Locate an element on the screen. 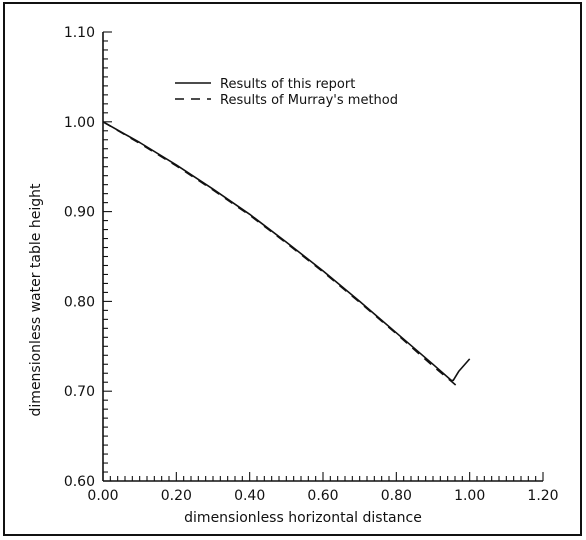 This screenshot has width=586, height=540. x-tick-label: 1.00 is located at coordinates (469, 496).